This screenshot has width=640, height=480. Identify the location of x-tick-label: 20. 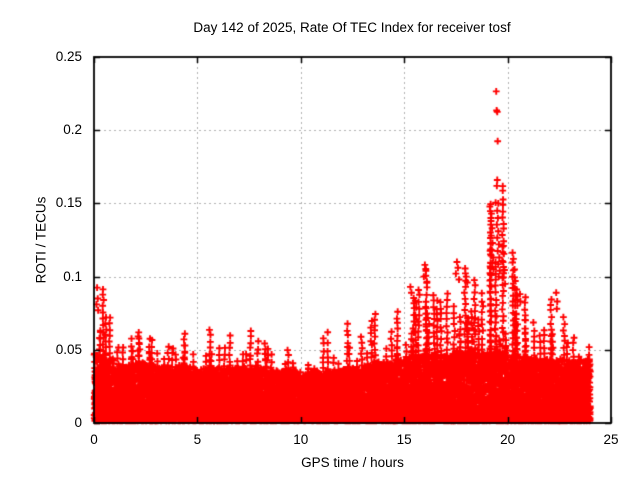
(508, 439).